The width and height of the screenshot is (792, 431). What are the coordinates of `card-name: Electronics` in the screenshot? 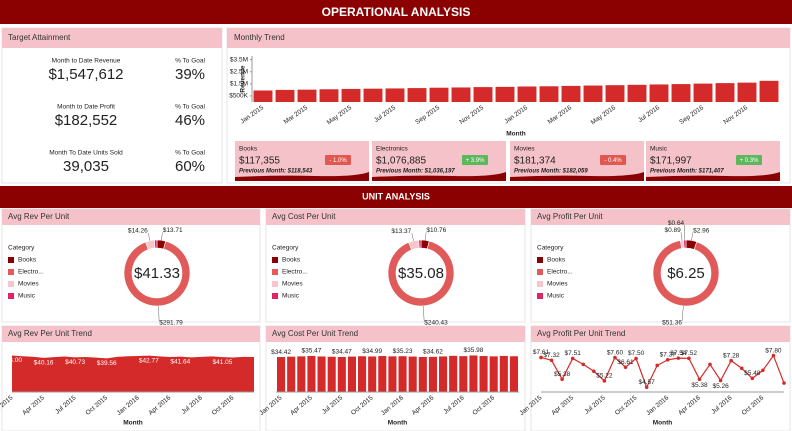 It's located at (392, 149).